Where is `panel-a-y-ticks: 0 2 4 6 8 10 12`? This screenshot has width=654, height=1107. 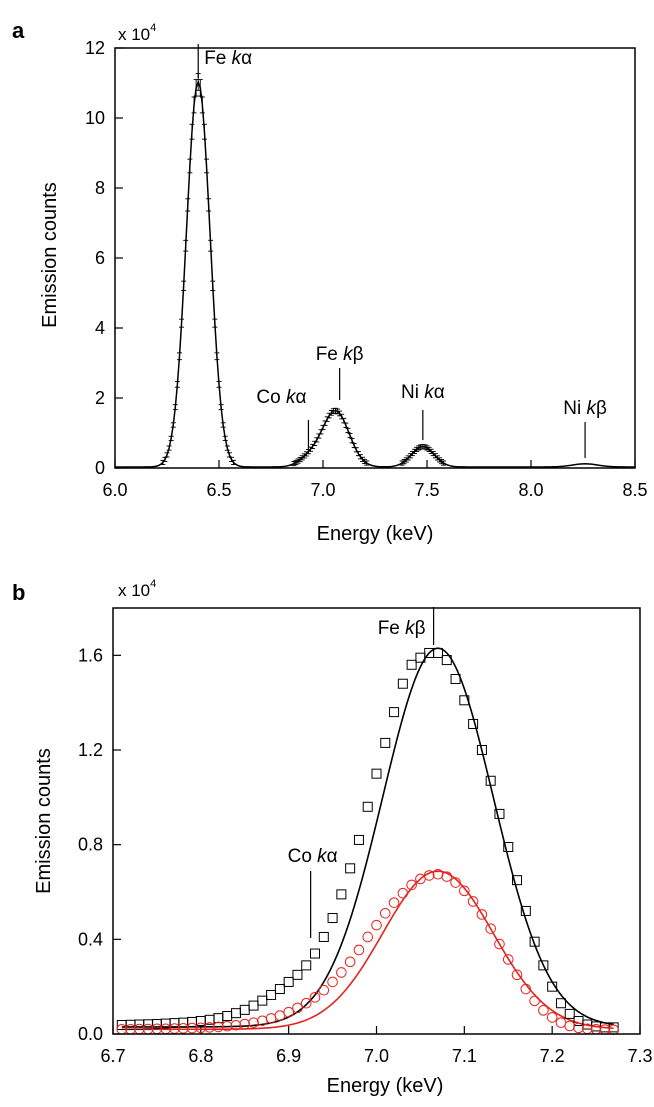
panel-a-y-ticks: 0 2 4 6 8 10 12 is located at coordinates (104, 258).